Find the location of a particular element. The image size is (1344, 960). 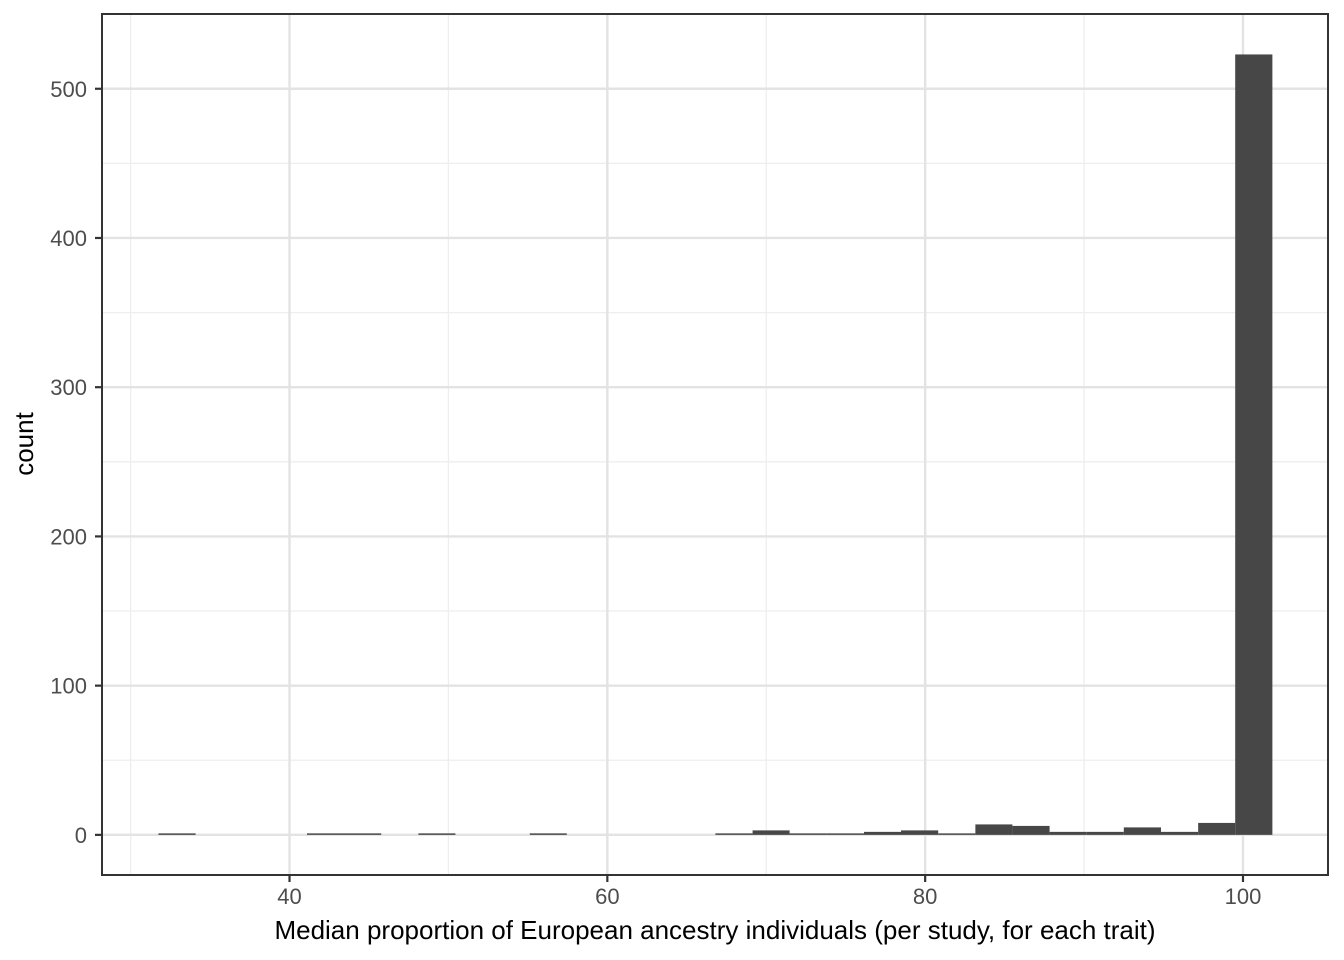

x-tick-label: 100 is located at coordinates (1243, 896).